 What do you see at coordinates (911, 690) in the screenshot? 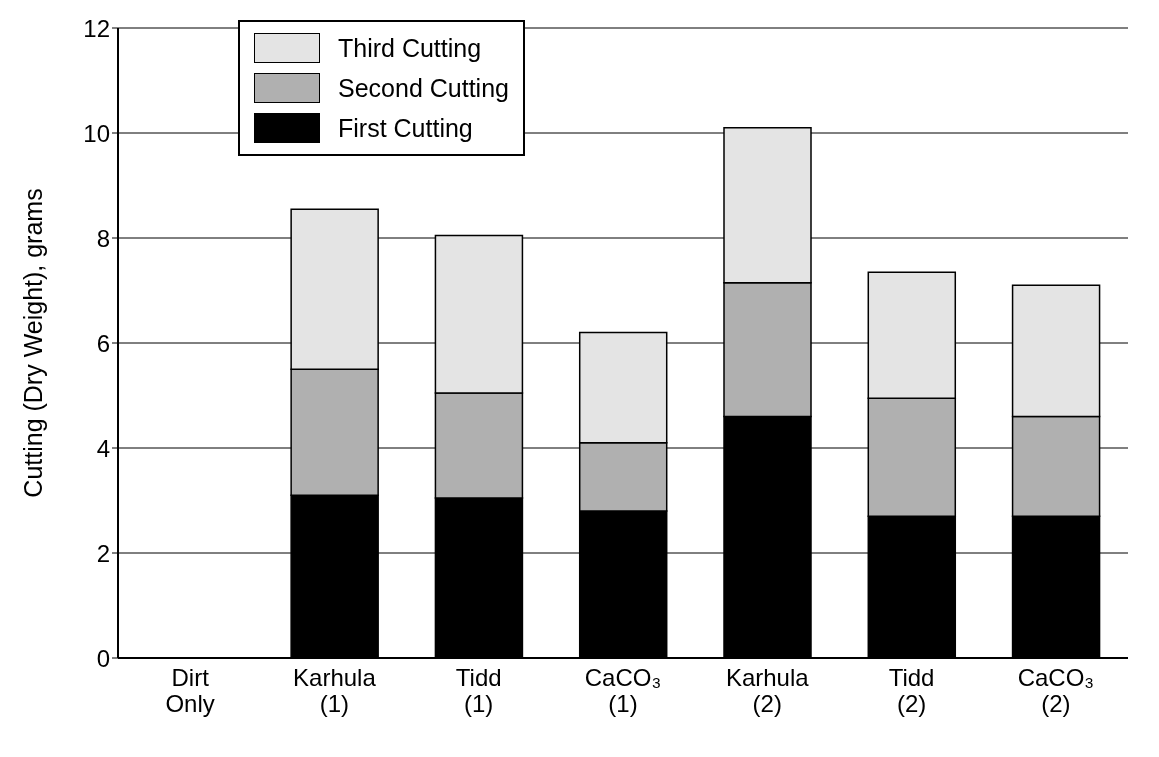
I see `x-tick-label: Tidd (2)` at bounding box center [911, 690].